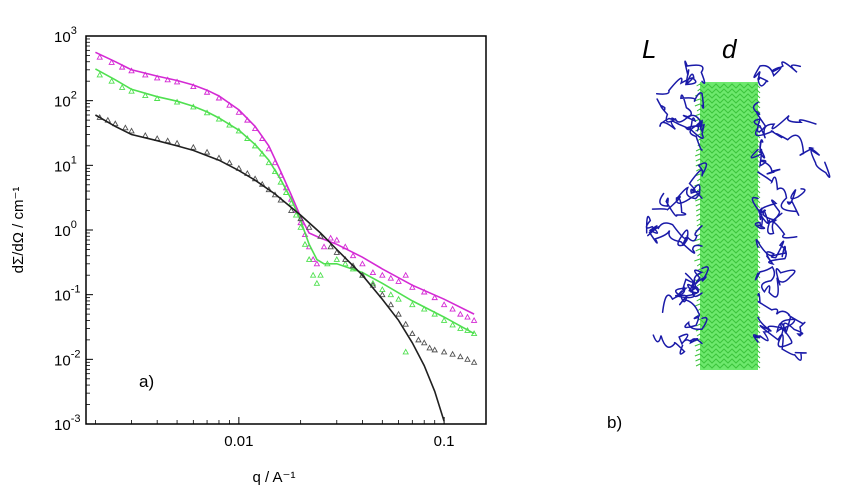 This screenshot has height=491, width=859. I want to click on core-layer, so click(727, 226).